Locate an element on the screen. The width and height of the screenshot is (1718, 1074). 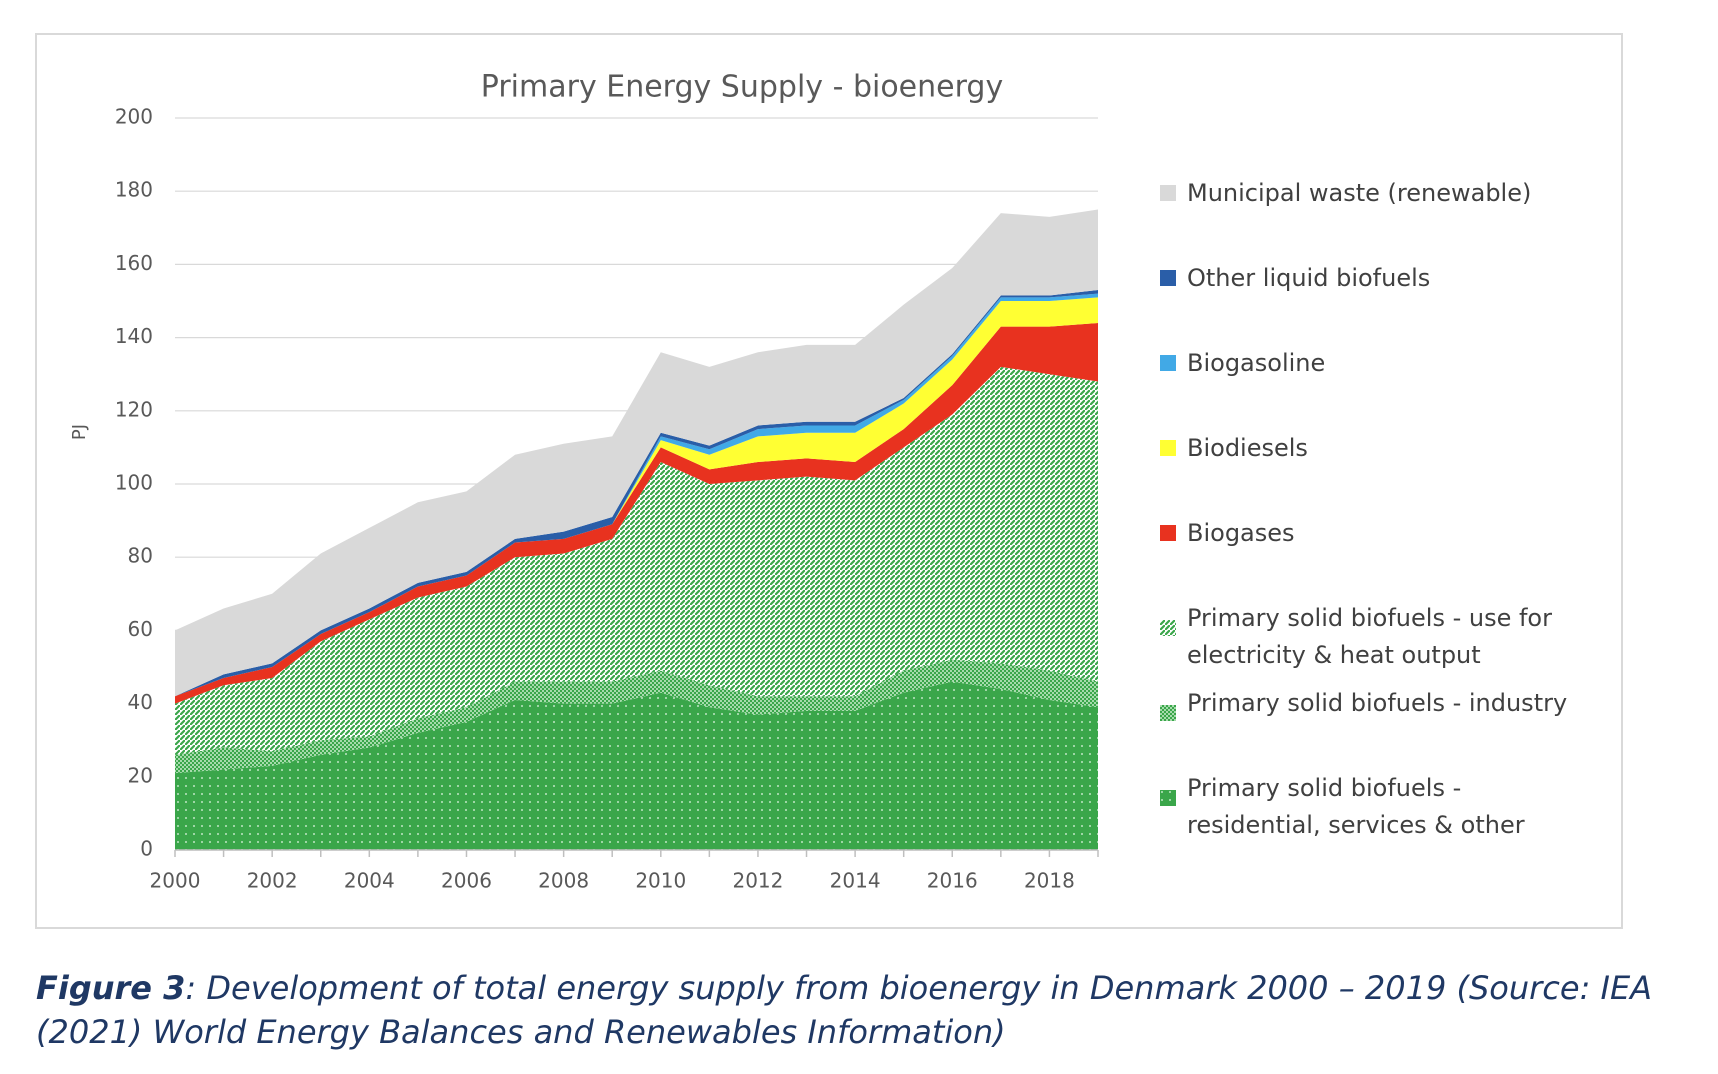
chart-title: Primary Energy Supply - bioenergy is located at coordinates (742, 87).